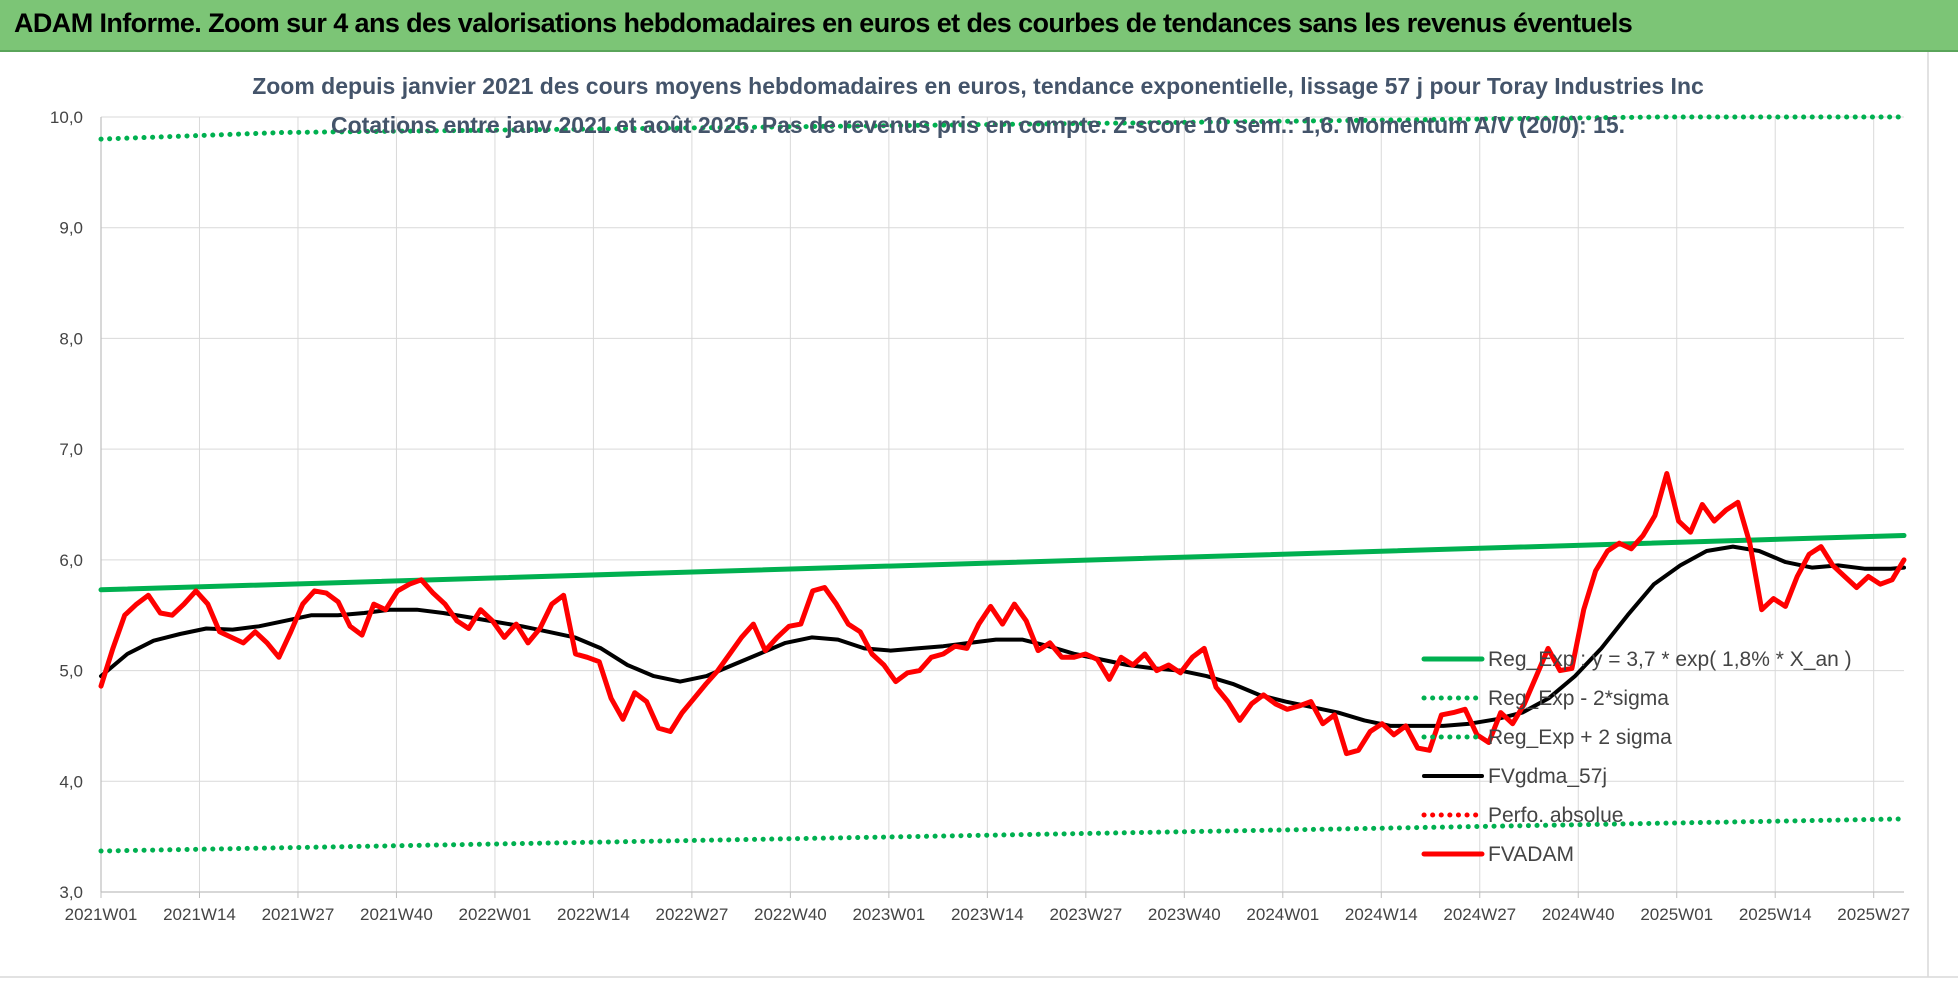 The image size is (1958, 984). I want to click on y-tick-label: 3,0, so click(71, 892).